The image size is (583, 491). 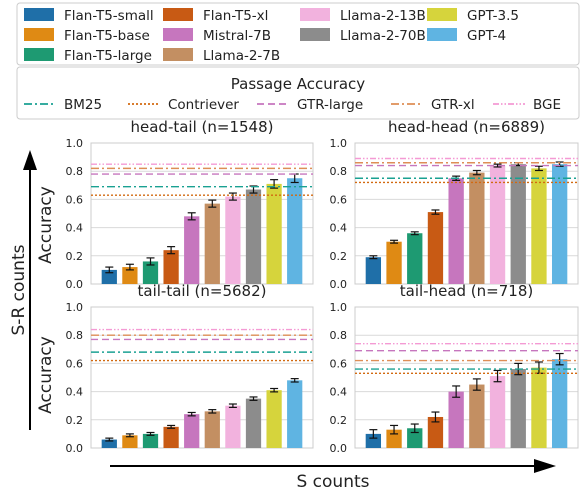 What do you see at coordinates (39, 54) in the screenshot?
I see `legend-swatch-flan-t5-large` at bounding box center [39, 54].